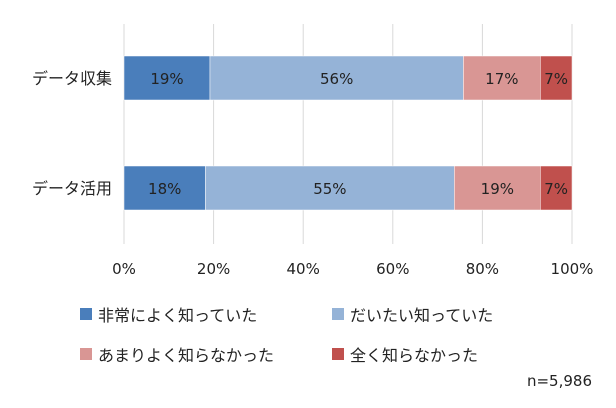  Describe the element at coordinates (336, 79) in the screenshot. I see `bar-value-label: 56%` at that location.